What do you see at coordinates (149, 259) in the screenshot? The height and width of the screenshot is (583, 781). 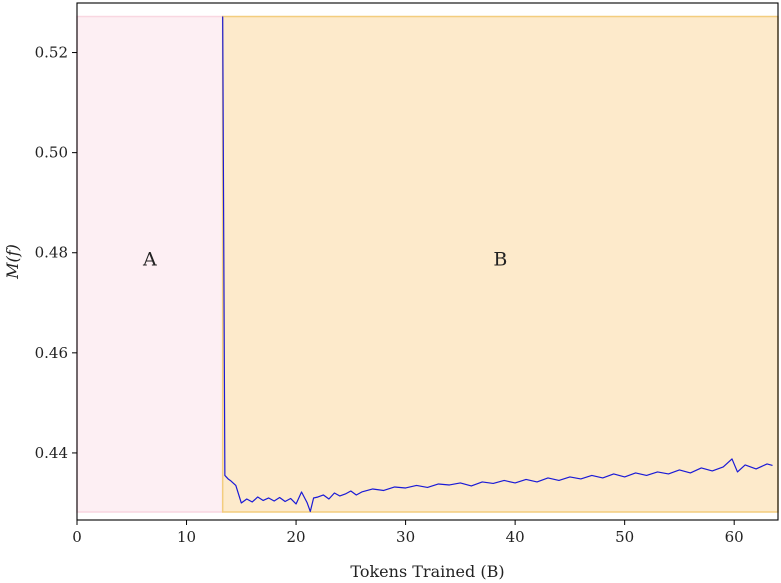 I see `region-a-label: A` at bounding box center [149, 259].